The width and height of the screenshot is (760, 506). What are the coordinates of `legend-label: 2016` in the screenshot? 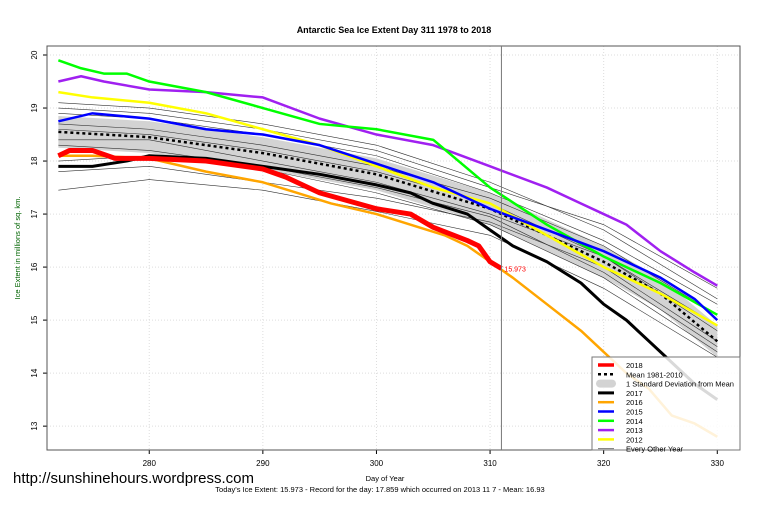 It's located at (634, 402).